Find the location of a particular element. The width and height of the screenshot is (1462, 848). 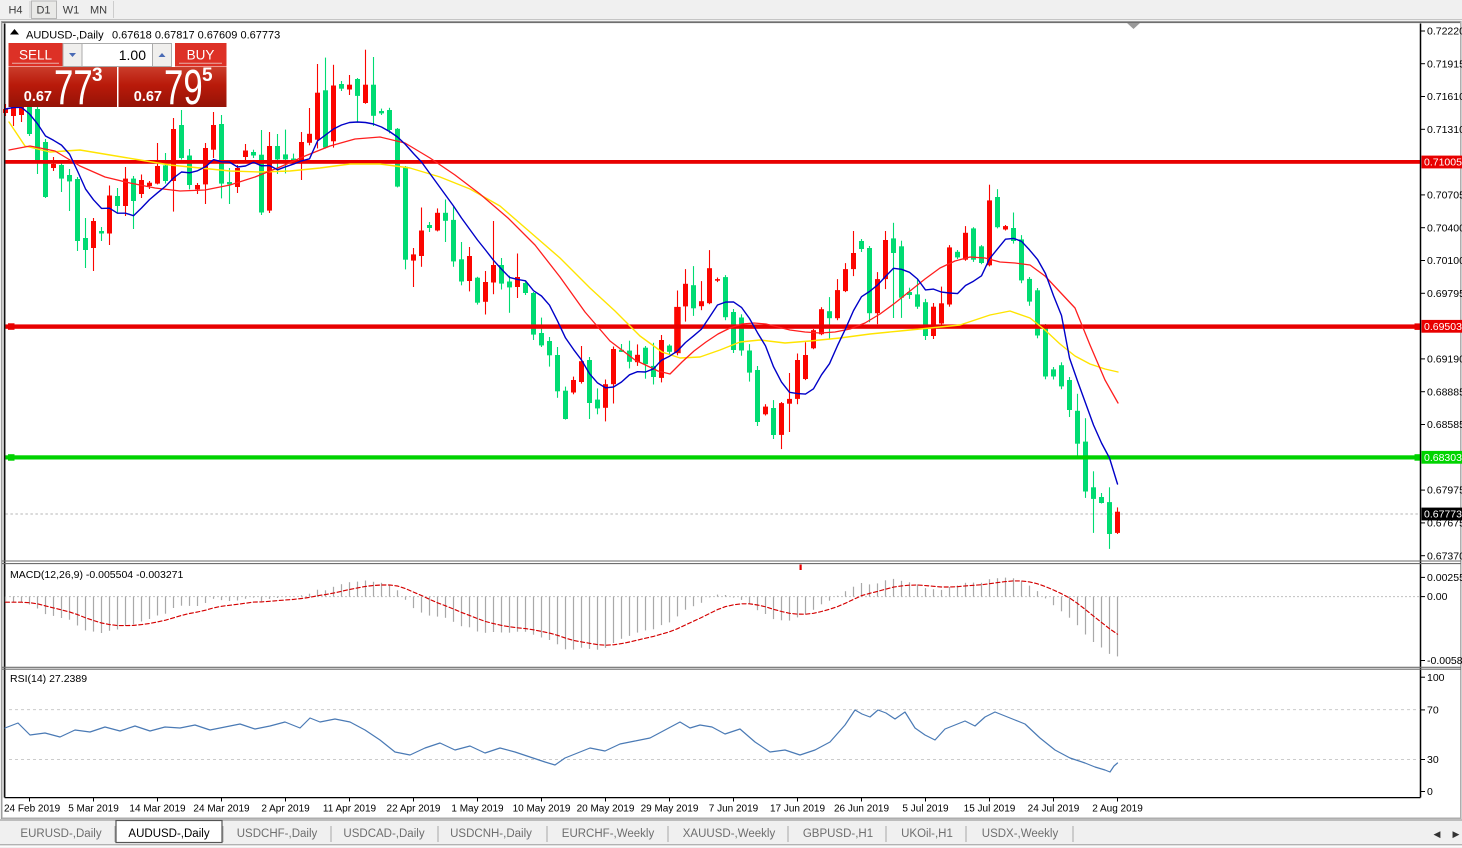

svg-text: 77 is located at coordinates (73, 88).